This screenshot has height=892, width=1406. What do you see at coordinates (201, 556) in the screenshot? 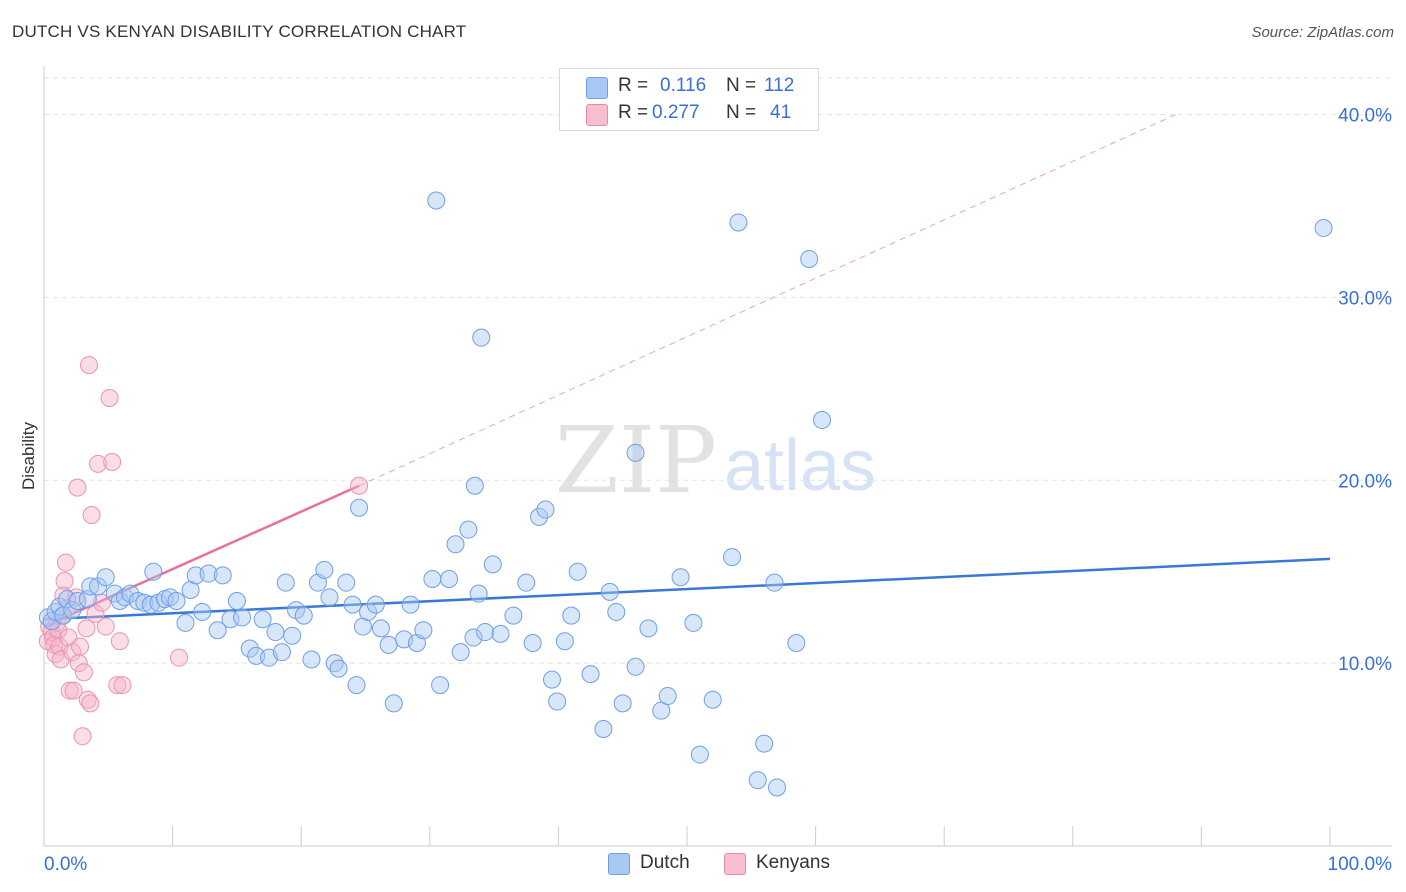
I see `kenyans-trend-line` at bounding box center [201, 556].